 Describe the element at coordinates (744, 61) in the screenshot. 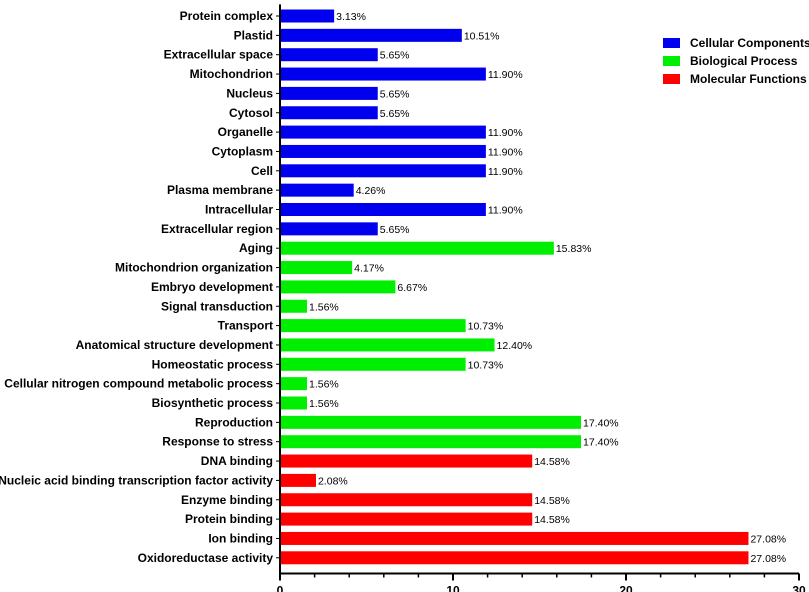

I see `legend-label: Biological Process` at that location.